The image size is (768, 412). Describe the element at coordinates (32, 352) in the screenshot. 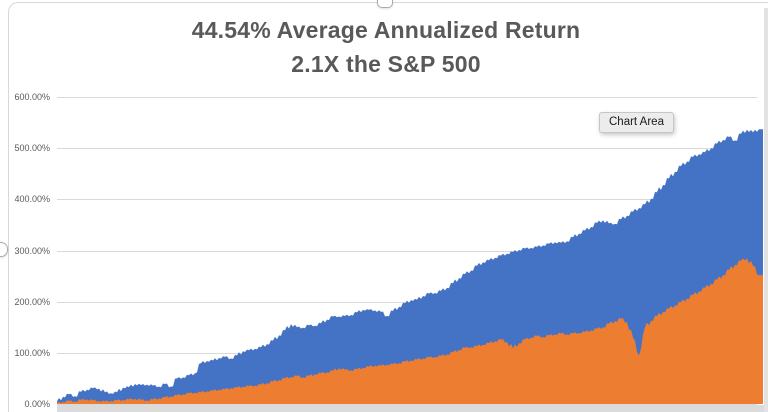

I see `y-axis-tick-label: 100.00%` at that location.